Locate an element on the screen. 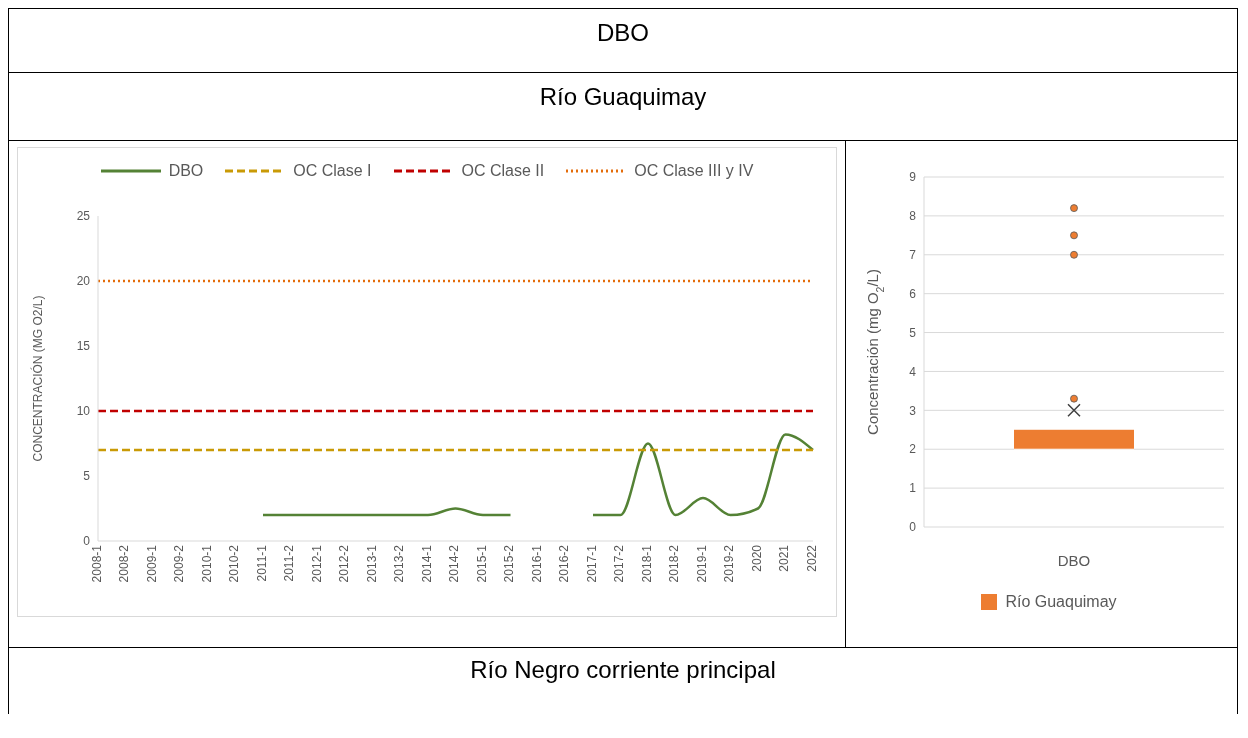  y-tick-label: 8 is located at coordinates (913, 216).